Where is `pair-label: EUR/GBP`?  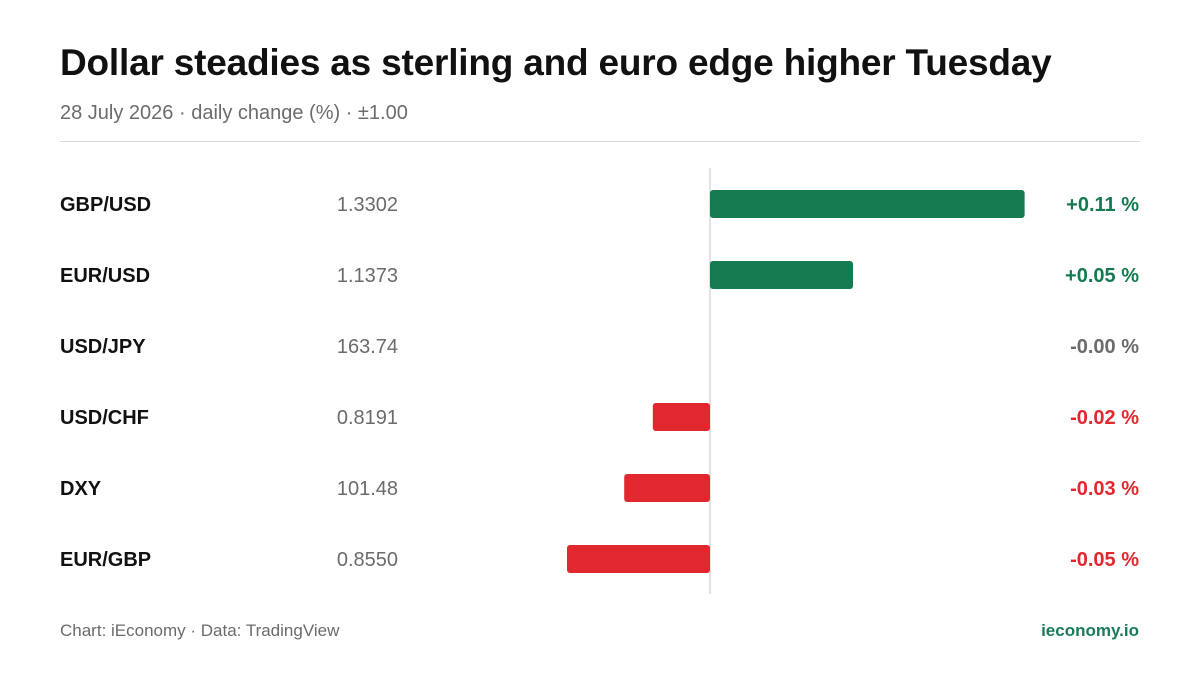 pair-label: EUR/GBP is located at coordinates (105, 560).